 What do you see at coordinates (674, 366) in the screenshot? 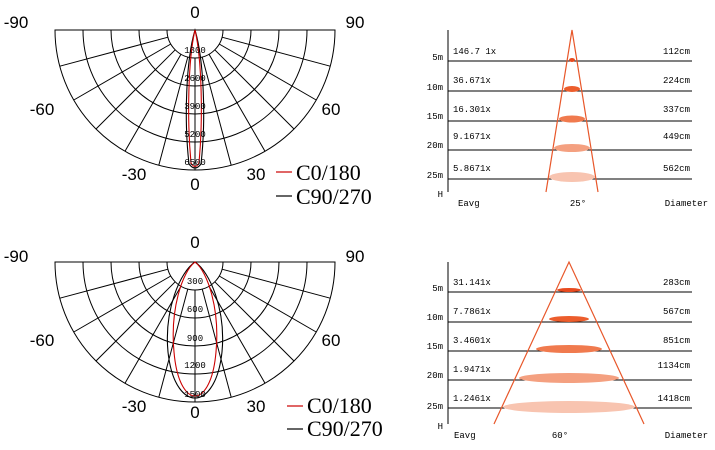
I see `row-diameter: 1134cm` at bounding box center [674, 366].